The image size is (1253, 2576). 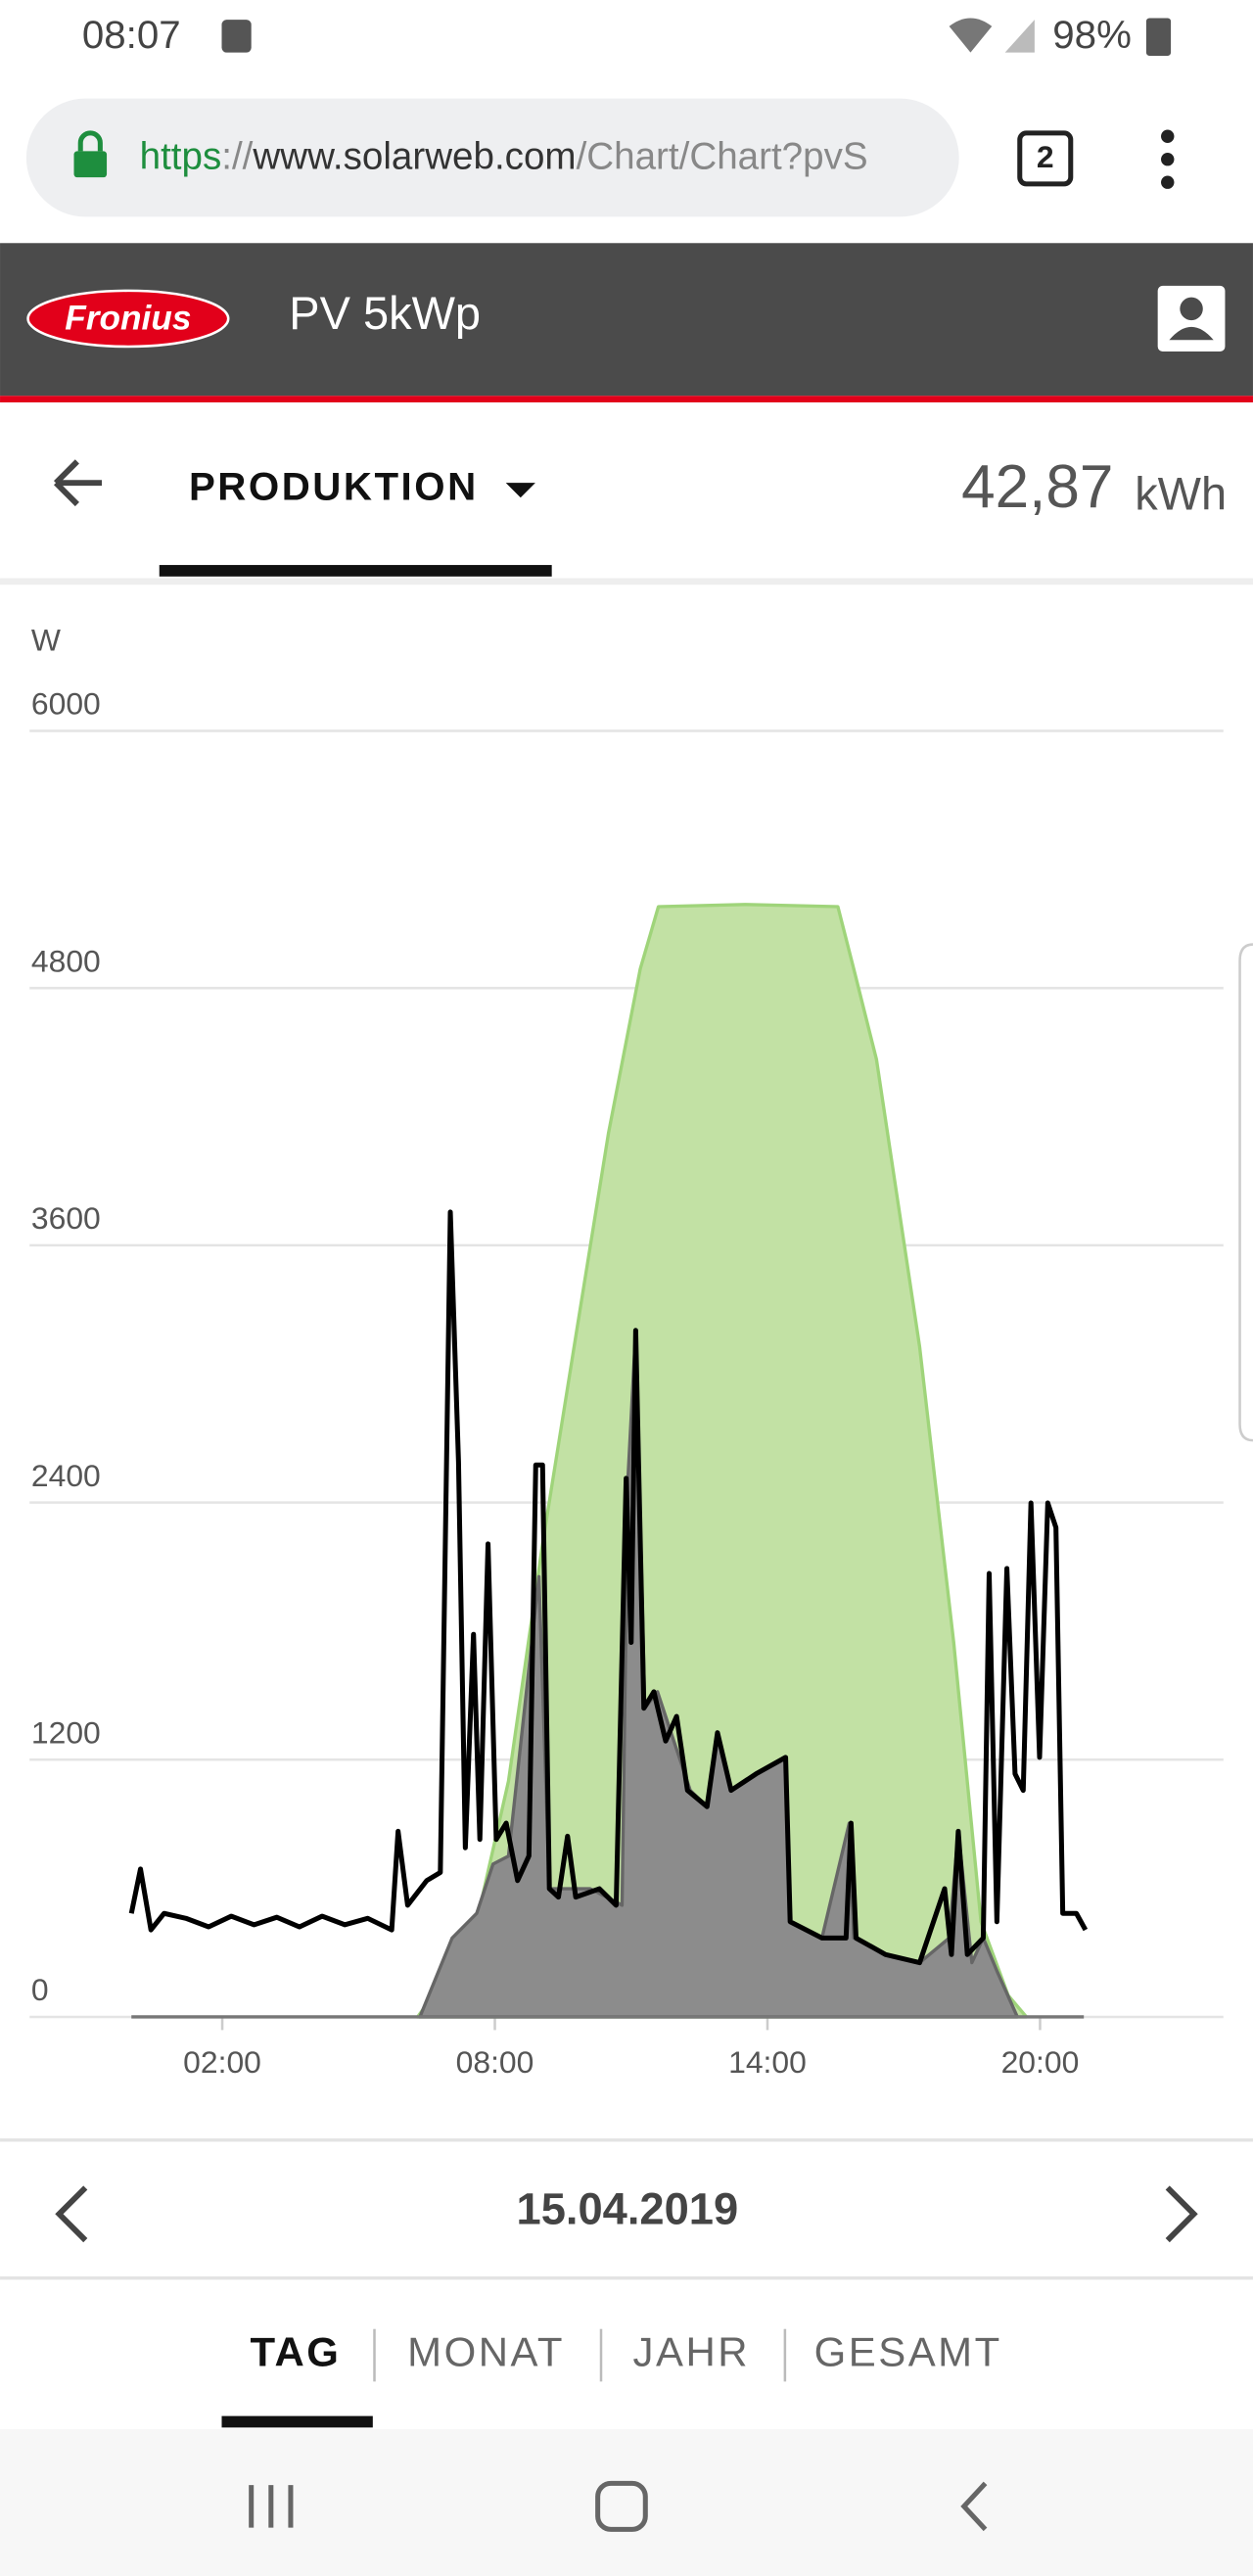 What do you see at coordinates (1158, 37) in the screenshot?
I see `battery-icon` at bounding box center [1158, 37].